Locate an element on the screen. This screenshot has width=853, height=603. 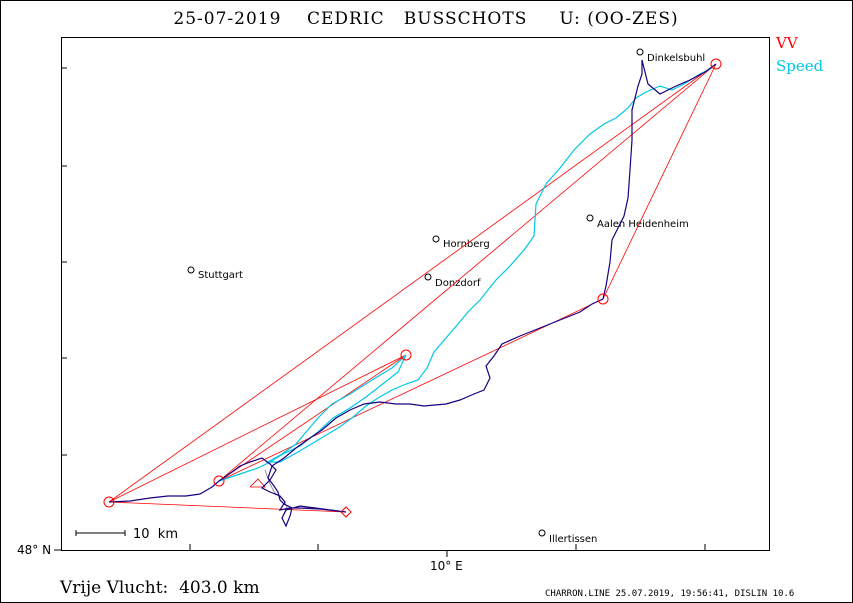
city-label: Donzdorf is located at coordinates (458, 283).